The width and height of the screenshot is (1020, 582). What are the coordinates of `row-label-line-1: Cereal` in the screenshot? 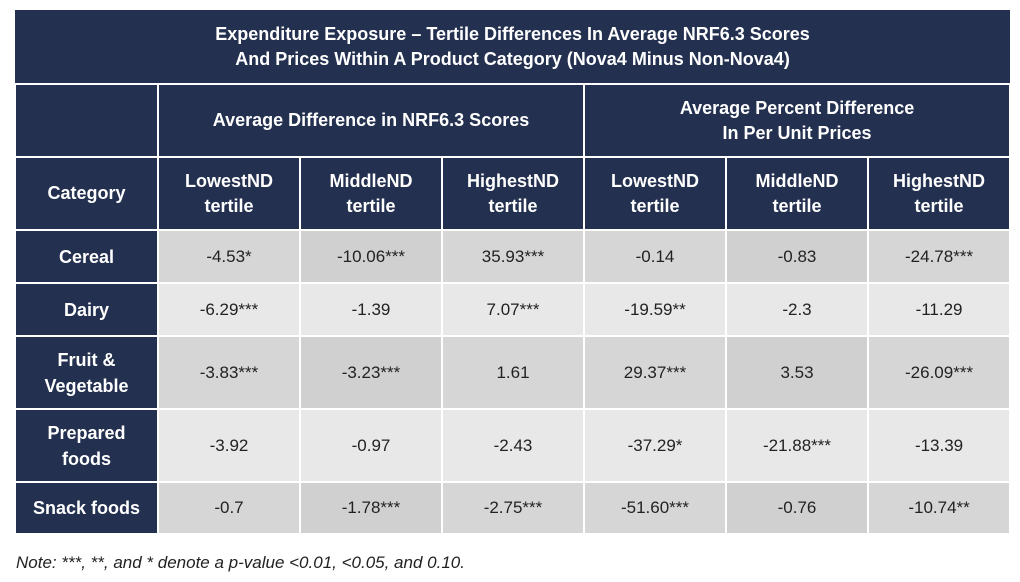 It's located at (86, 256).